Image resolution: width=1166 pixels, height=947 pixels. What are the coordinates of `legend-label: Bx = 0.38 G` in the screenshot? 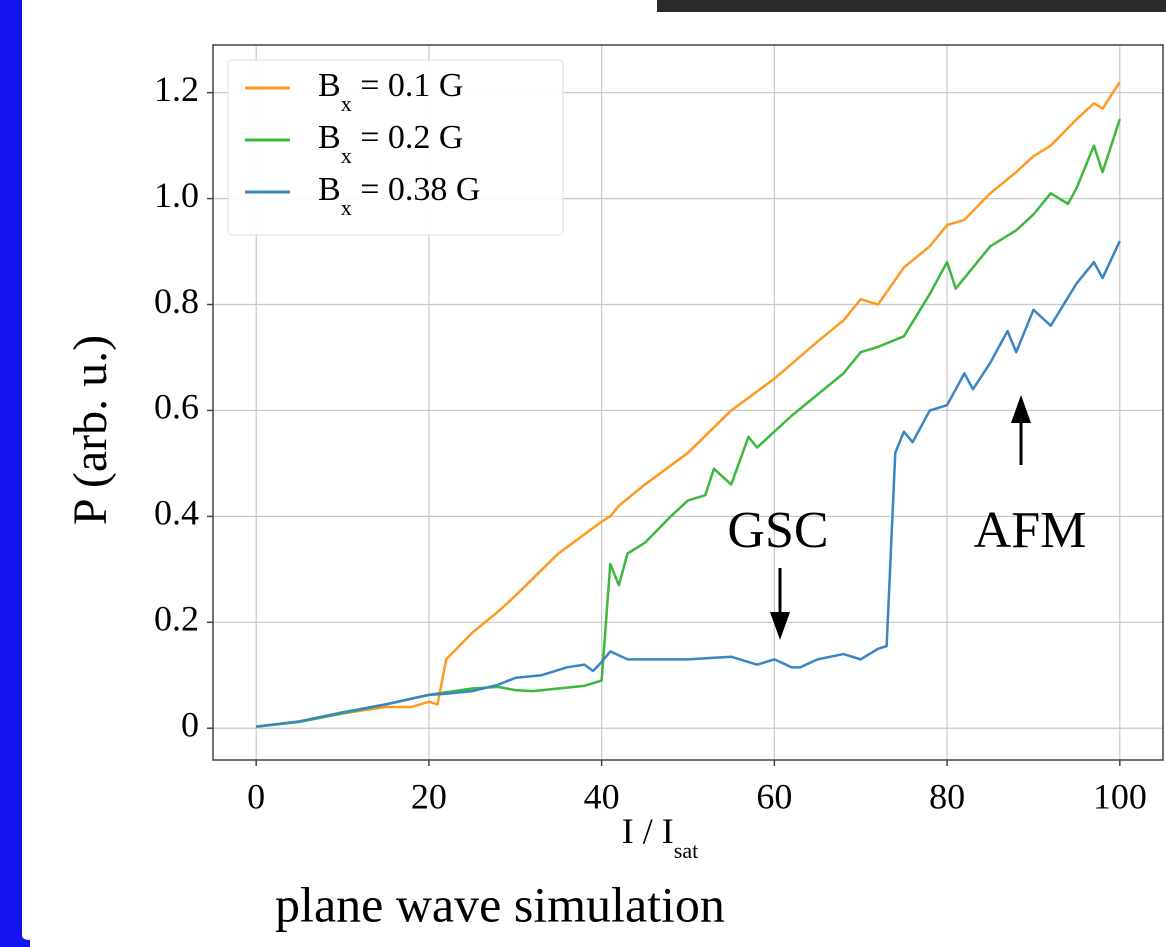 It's located at (399, 195).